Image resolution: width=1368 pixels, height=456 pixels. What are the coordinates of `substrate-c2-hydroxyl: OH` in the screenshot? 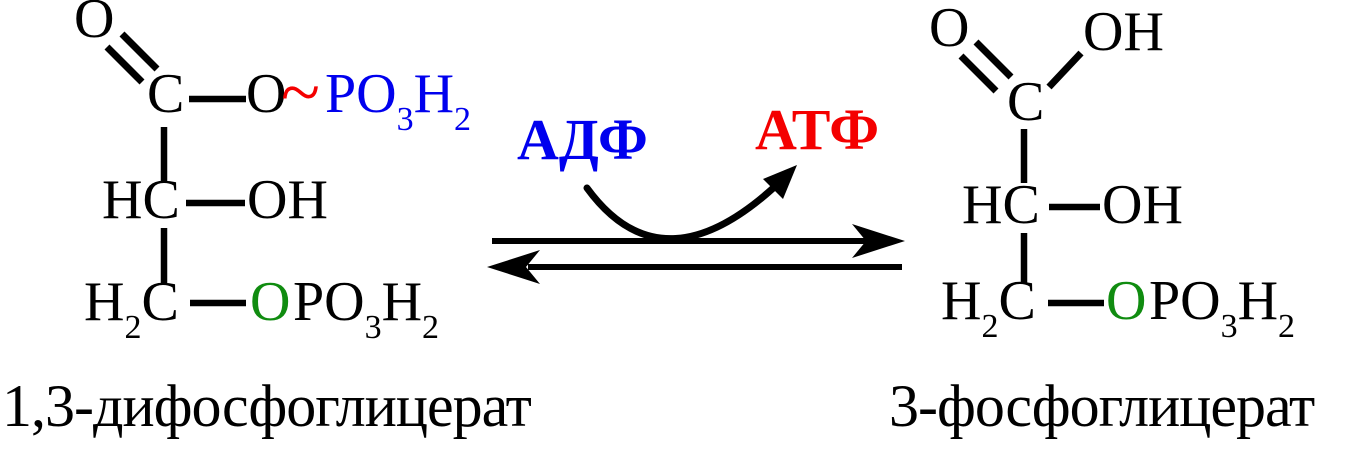 It's located at (287, 200).